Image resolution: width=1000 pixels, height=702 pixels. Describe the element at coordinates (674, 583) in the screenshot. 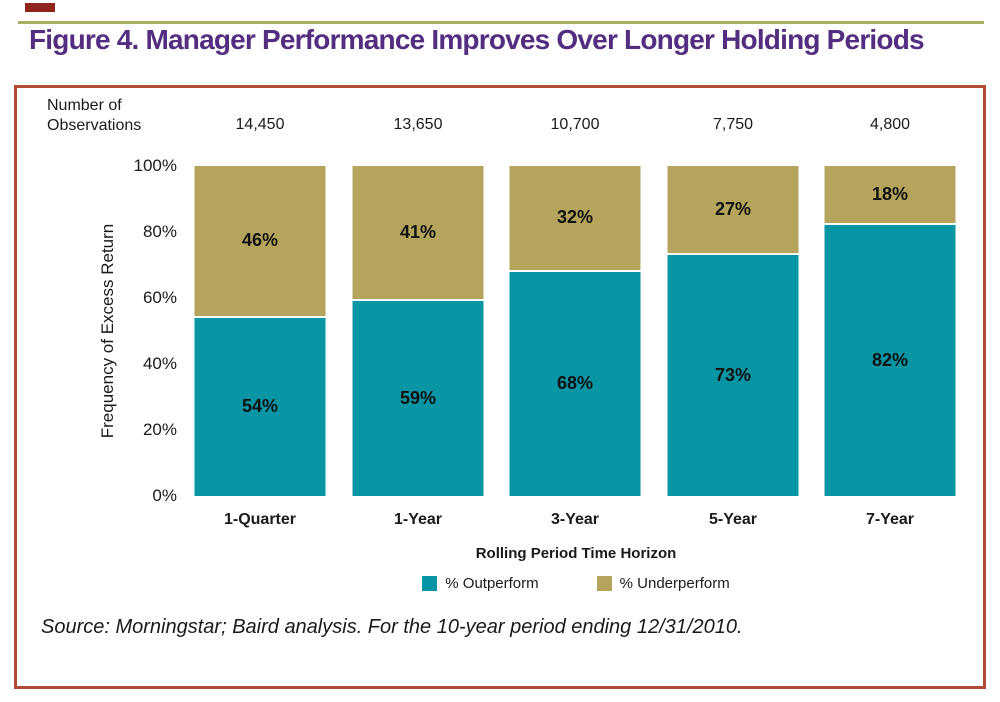

I see `legend-label: % Underperform` at that location.